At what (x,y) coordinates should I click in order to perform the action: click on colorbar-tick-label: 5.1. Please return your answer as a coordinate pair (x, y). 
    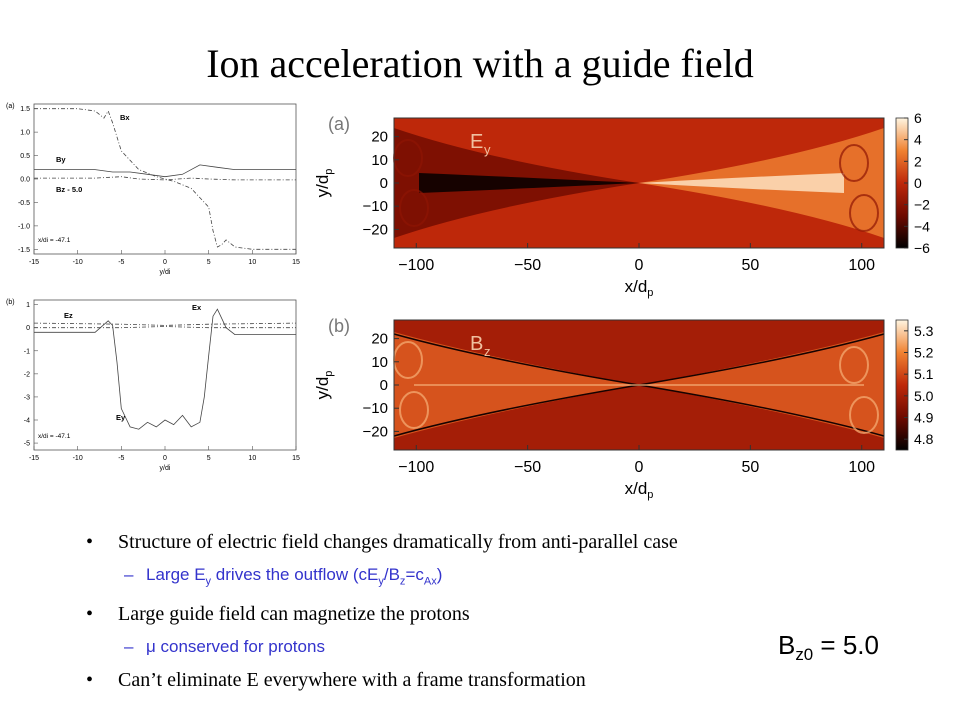
    Looking at the image, I should click on (924, 374).